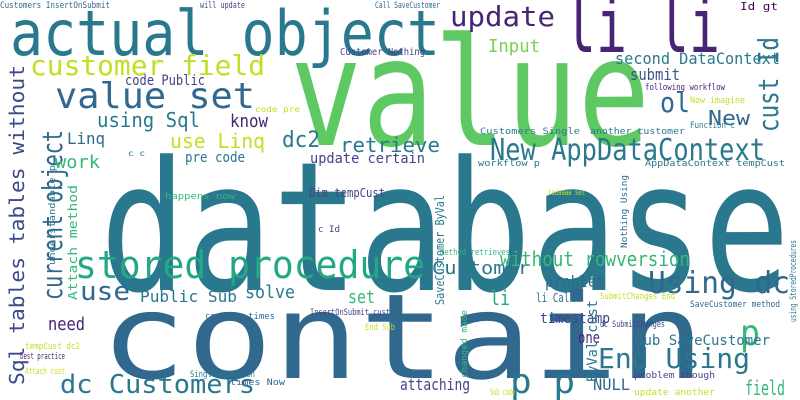 The image size is (800, 400). I want to click on word: another customer, so click(638, 132).